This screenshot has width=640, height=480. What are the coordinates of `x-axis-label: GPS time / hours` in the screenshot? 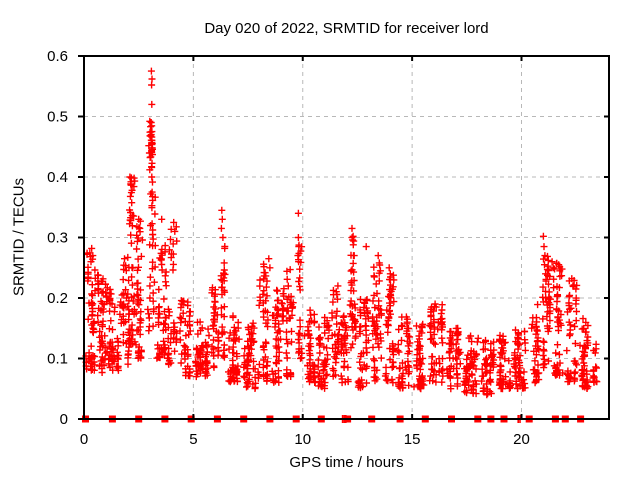 It's located at (346, 462).